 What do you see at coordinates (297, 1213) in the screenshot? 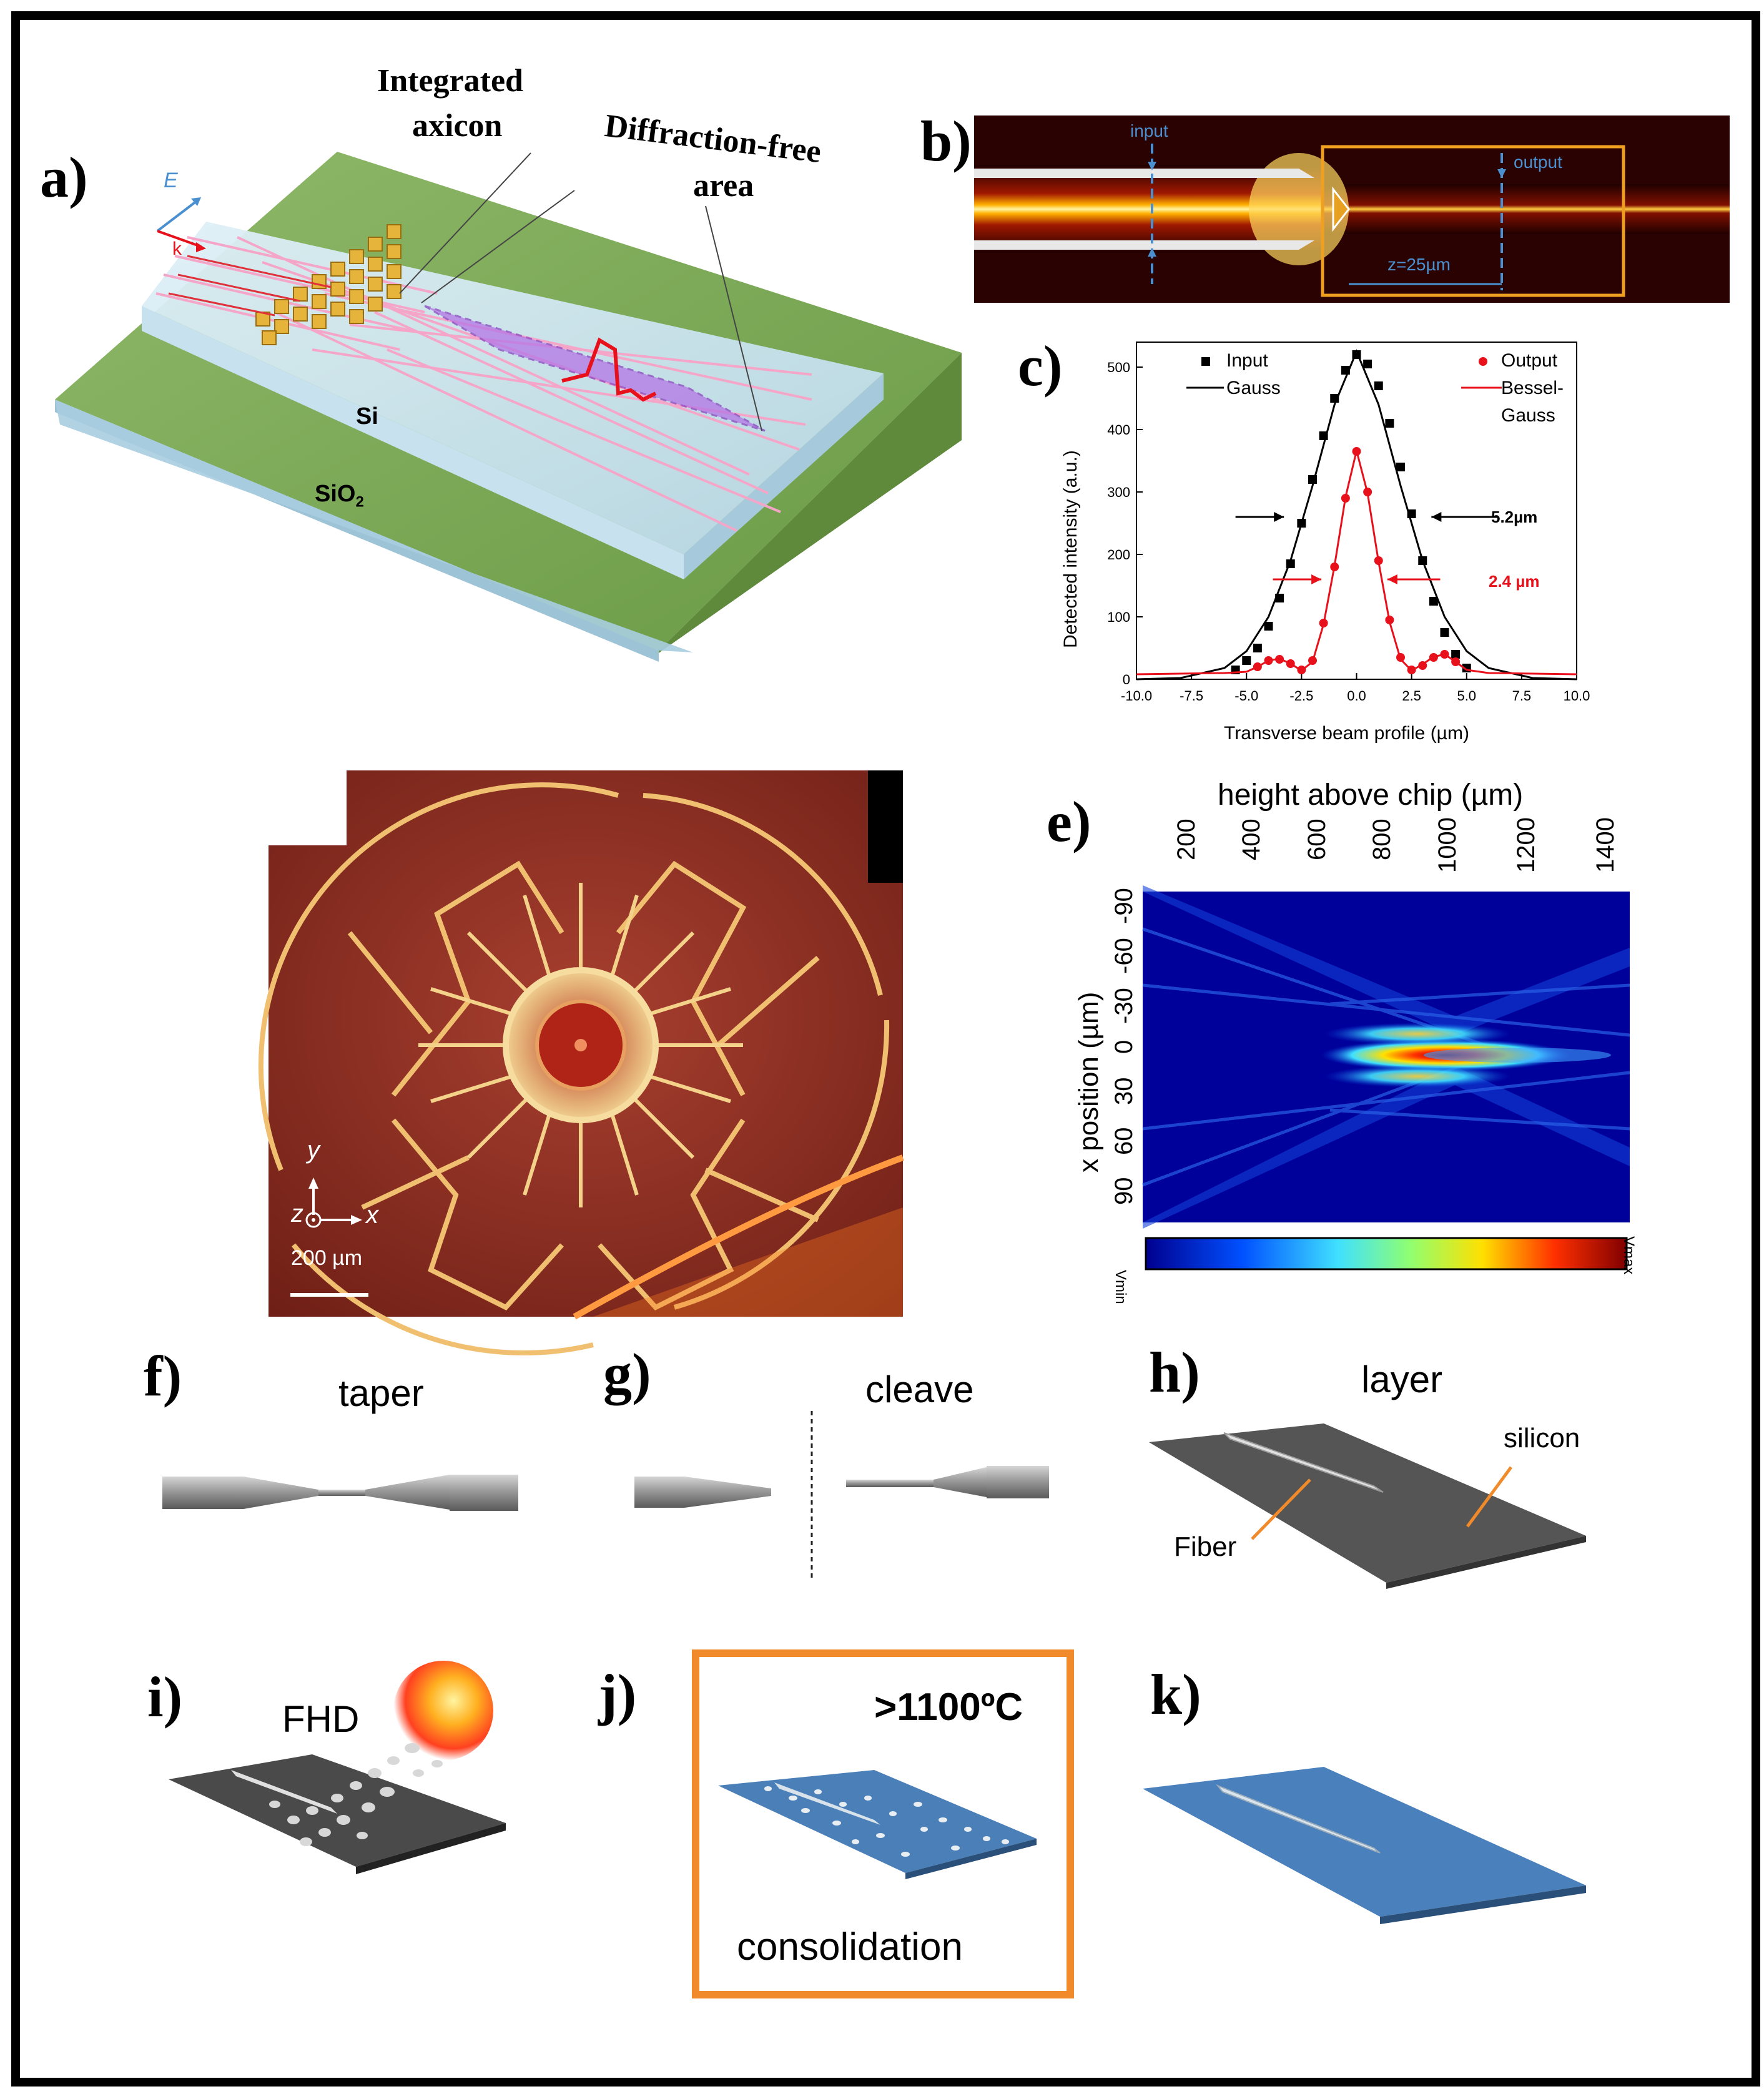
I see `axis-z-label: z` at bounding box center [297, 1213].